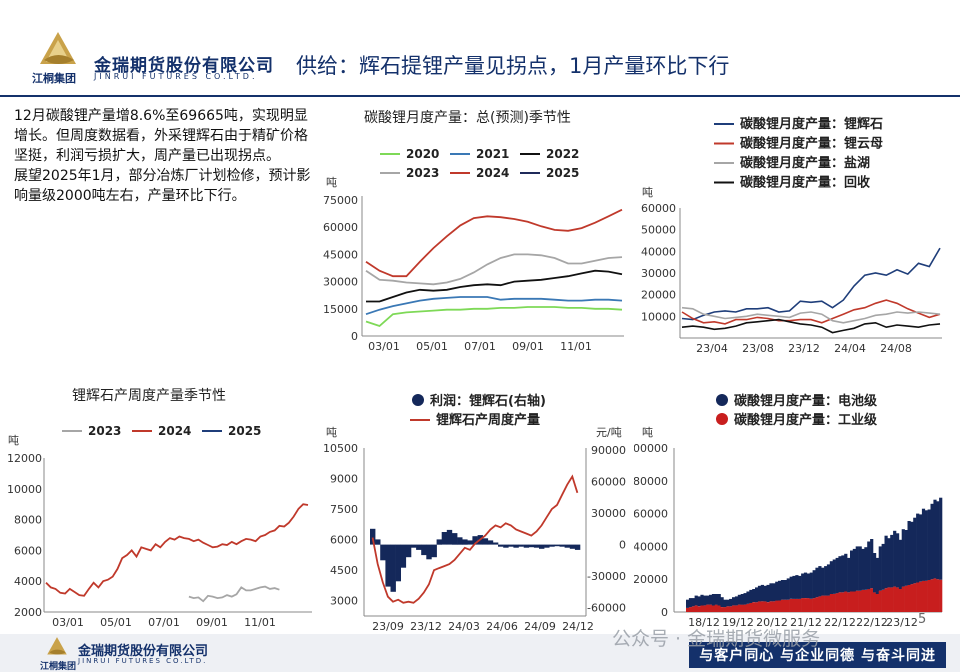 The width and height of the screenshot is (960, 672). What do you see at coordinates (805, 163) in the screenshot?
I see `chart2-legend-2-label: 碳酸锂月度产量：盐湖` at bounding box center [805, 163].